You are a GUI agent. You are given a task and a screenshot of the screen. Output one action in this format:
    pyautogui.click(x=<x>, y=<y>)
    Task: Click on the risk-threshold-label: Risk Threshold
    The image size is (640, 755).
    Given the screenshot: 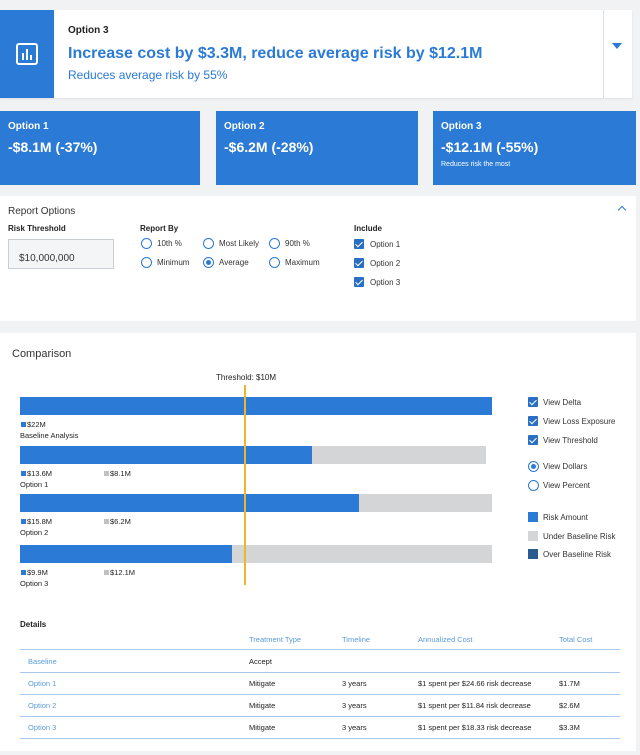 What is the action you would take?
    pyautogui.click(x=37, y=228)
    